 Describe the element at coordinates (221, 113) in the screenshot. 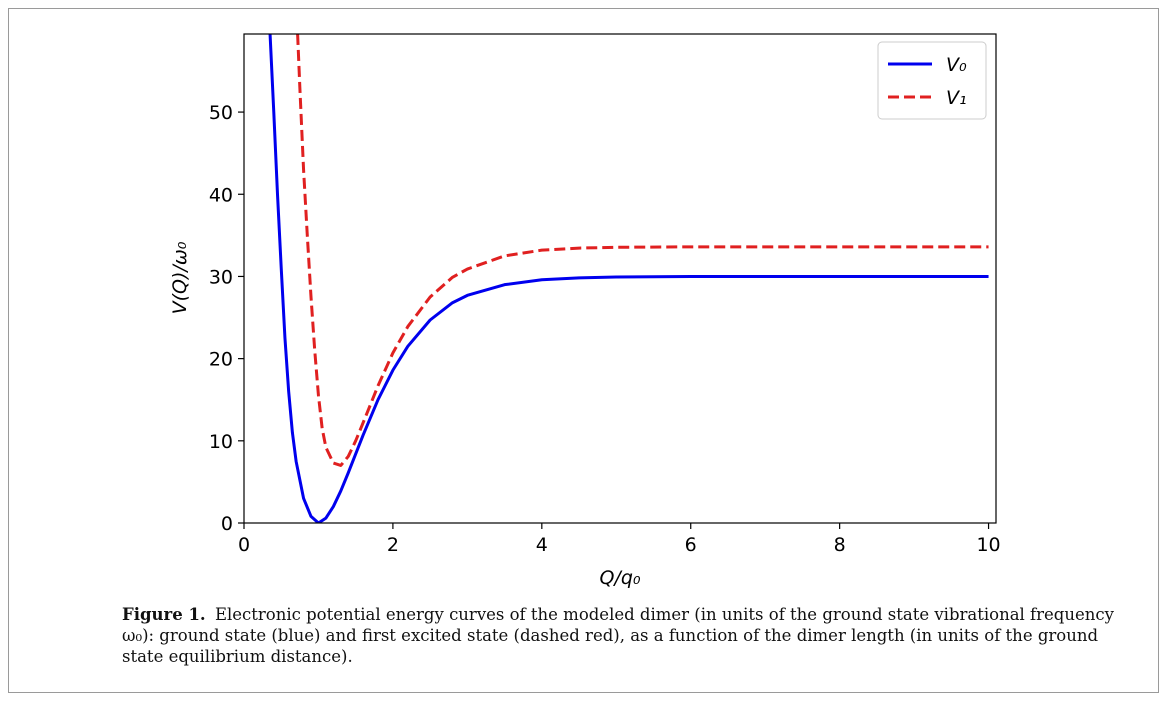

I see `y-tick-label: 50` at that location.